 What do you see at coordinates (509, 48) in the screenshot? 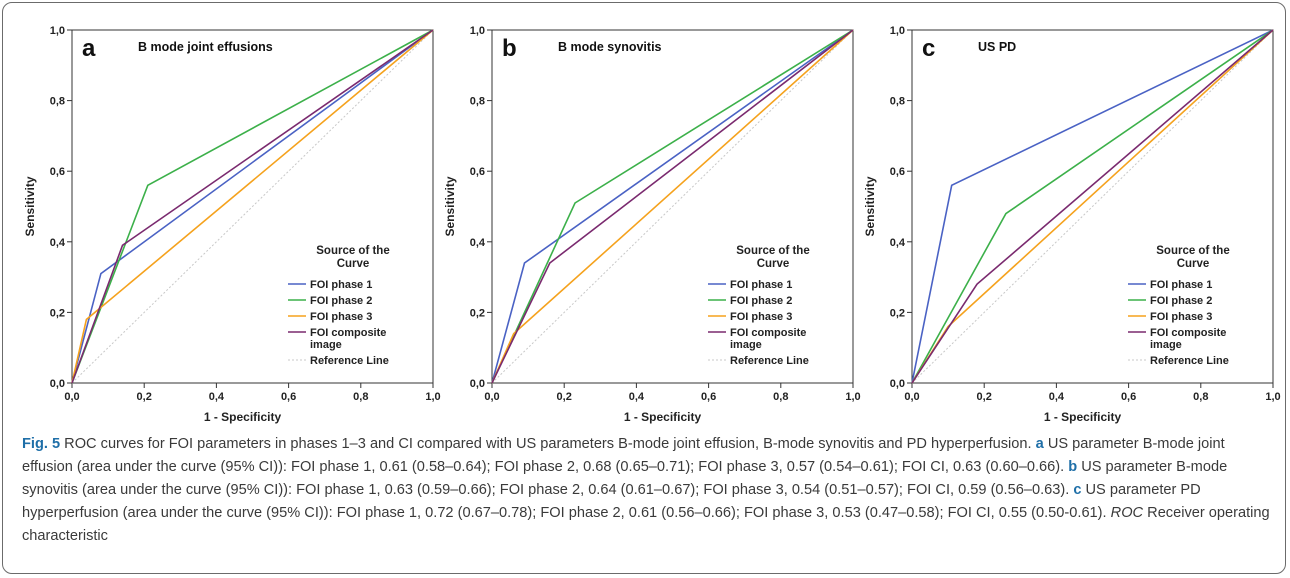
I see `panel-letter: b` at bounding box center [509, 48].